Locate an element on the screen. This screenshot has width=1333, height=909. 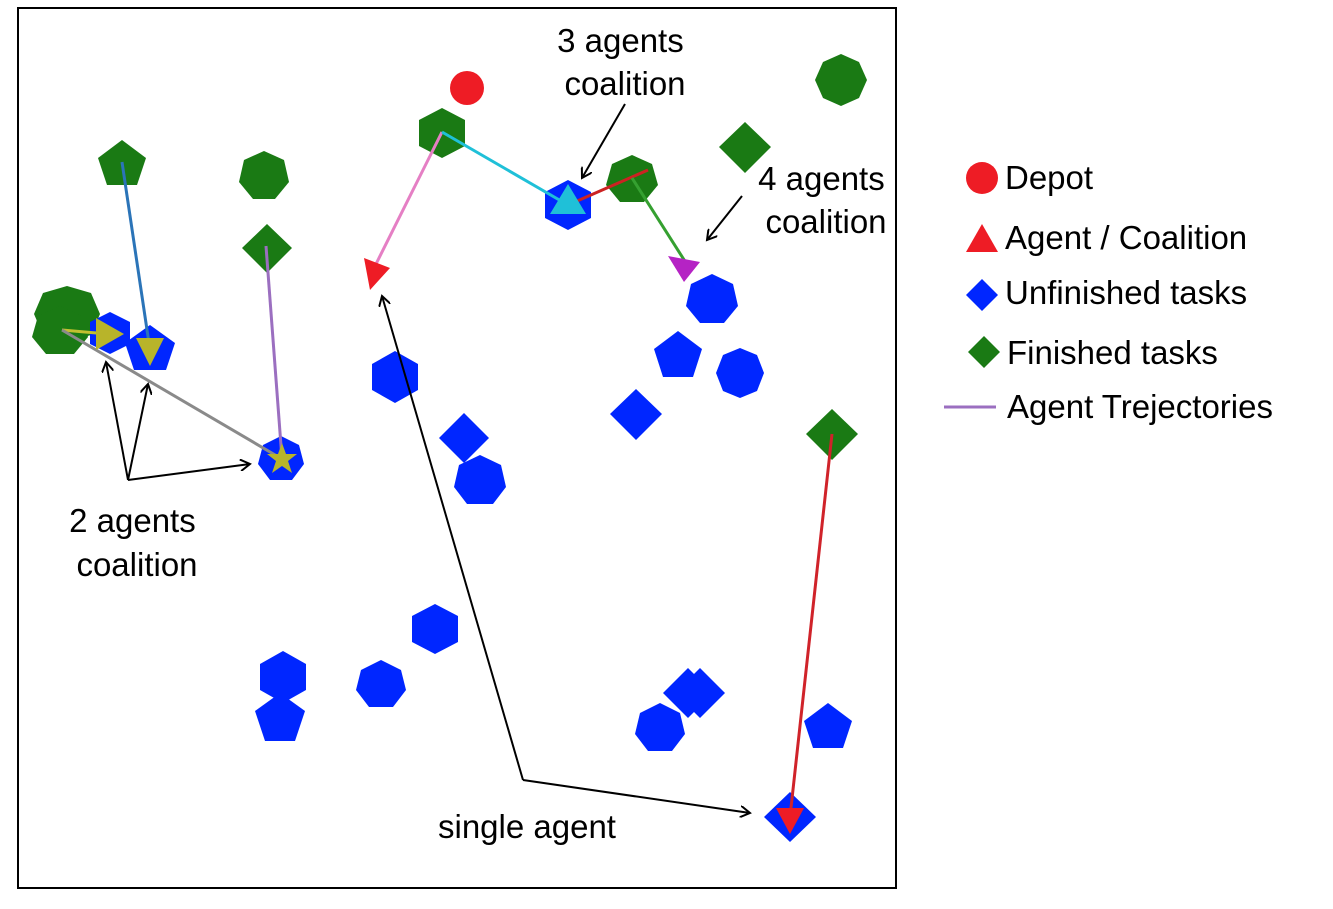
legend-trajectory-label: Agent Trejectories is located at coordinates (1140, 406).